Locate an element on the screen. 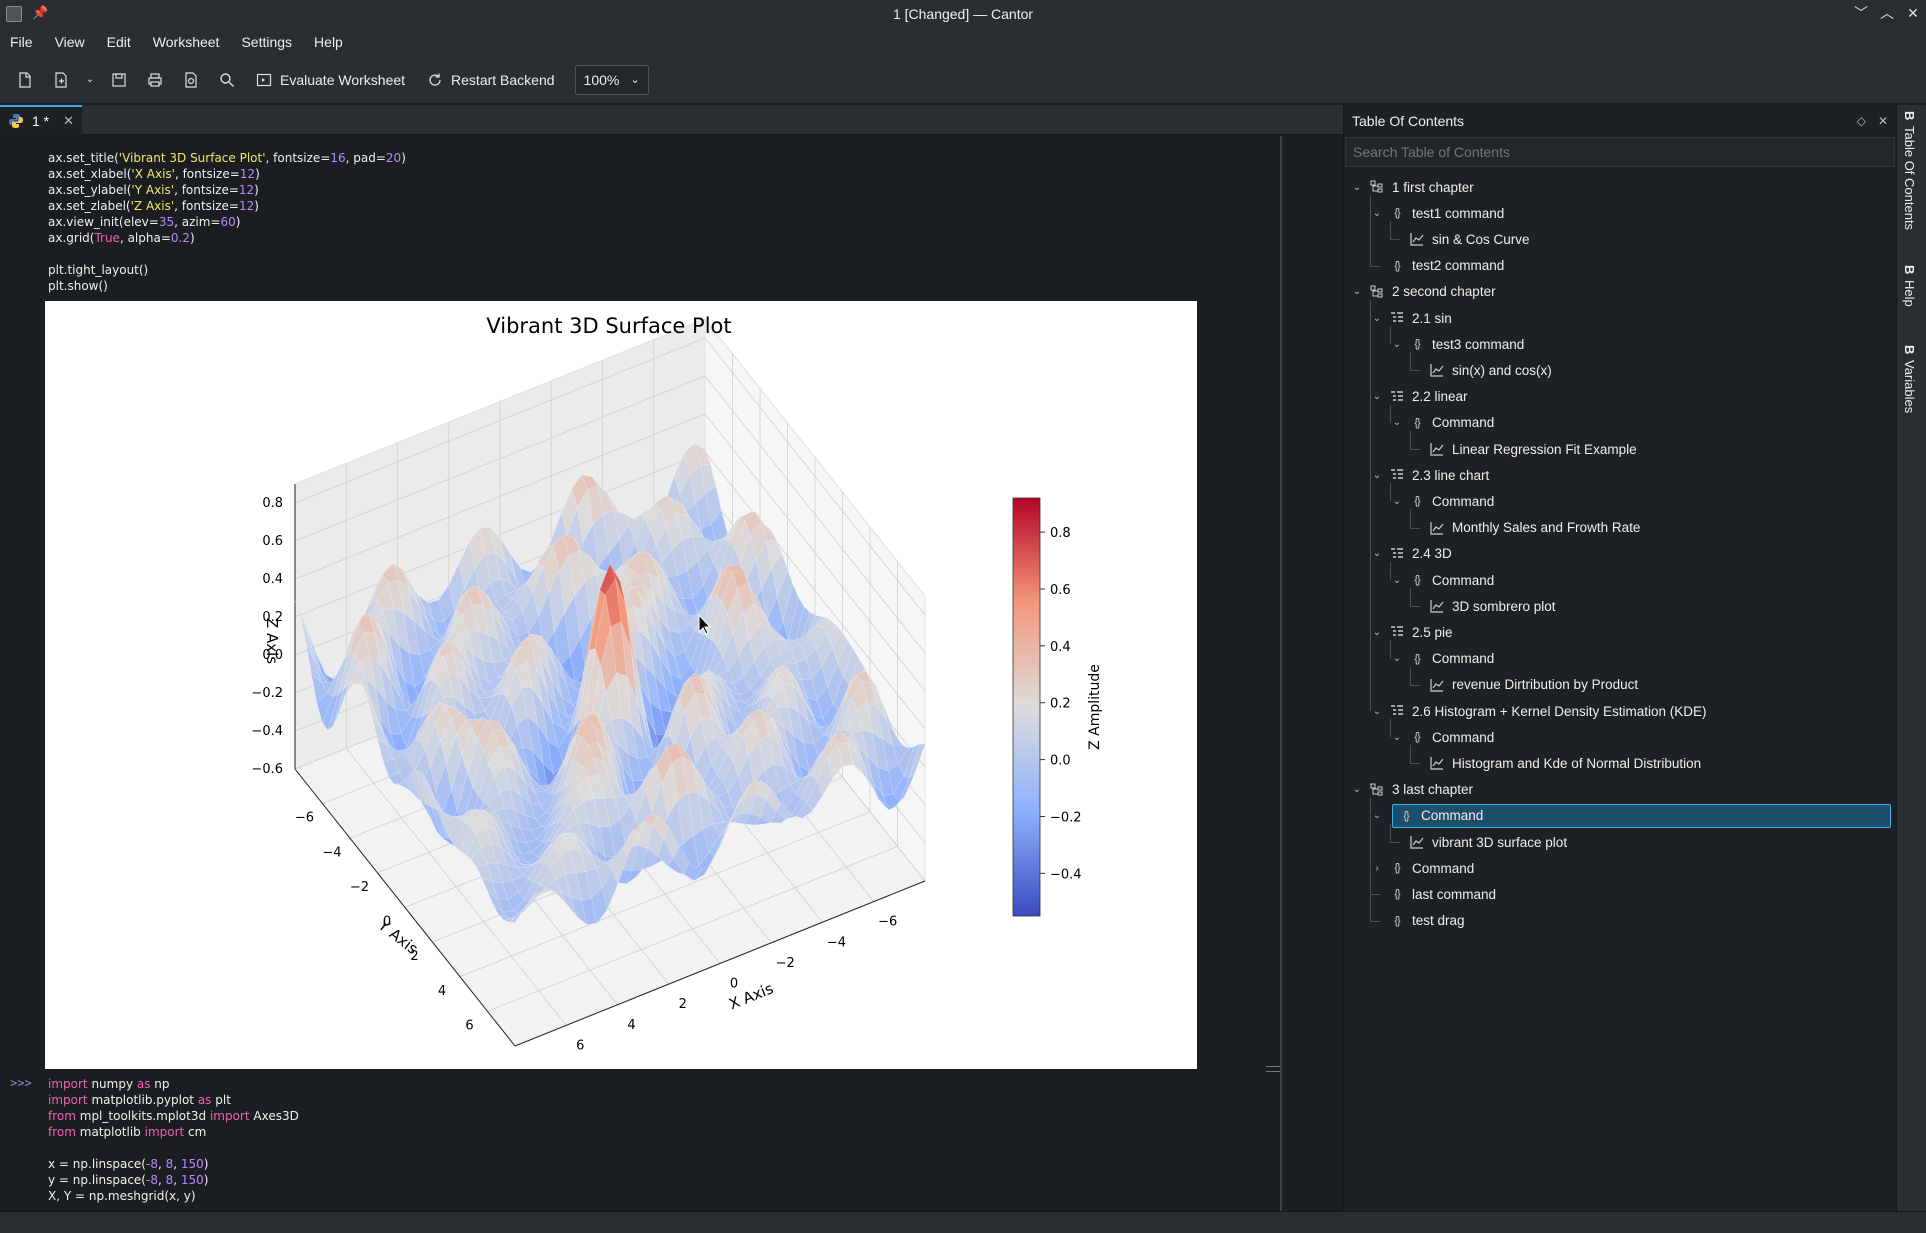 This screenshot has width=1926, height=1233. pin-icon: 📌 is located at coordinates (40, 12).